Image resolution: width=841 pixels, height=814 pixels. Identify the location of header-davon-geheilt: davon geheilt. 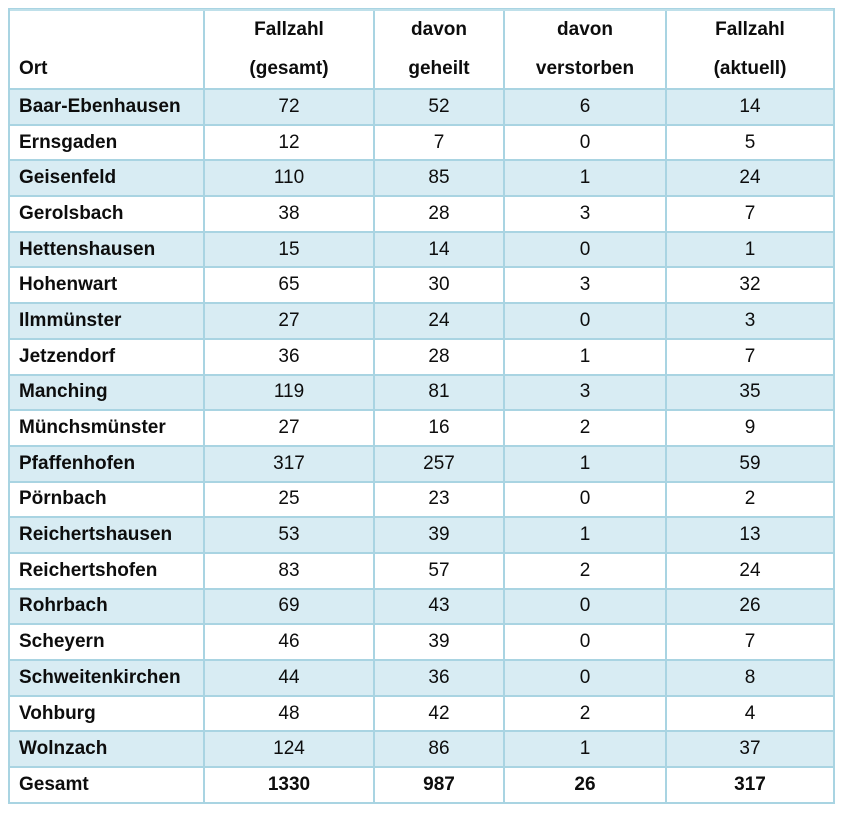
(439, 49).